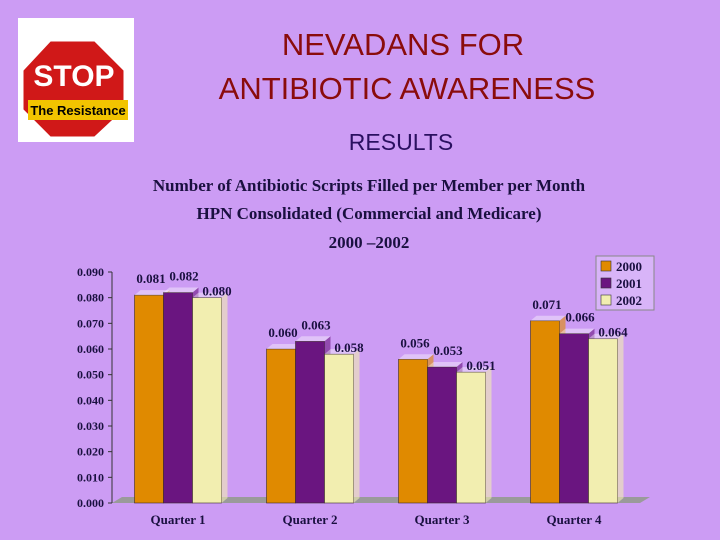  What do you see at coordinates (546, 304) in the screenshot?
I see `value-label: 0.071` at bounding box center [546, 304].